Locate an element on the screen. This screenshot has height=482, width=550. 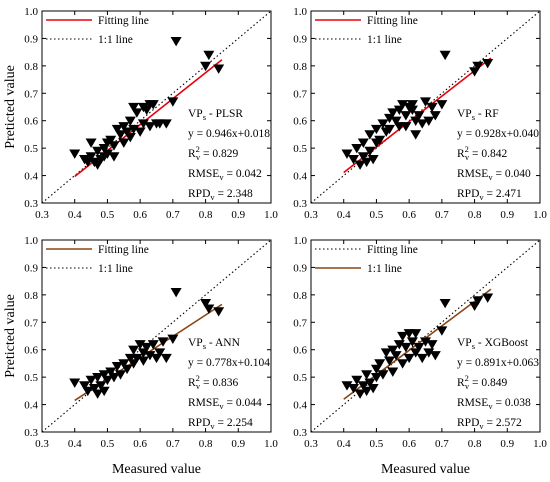
stats-rmse: RMSEv = 0.042 is located at coordinates (225, 175).